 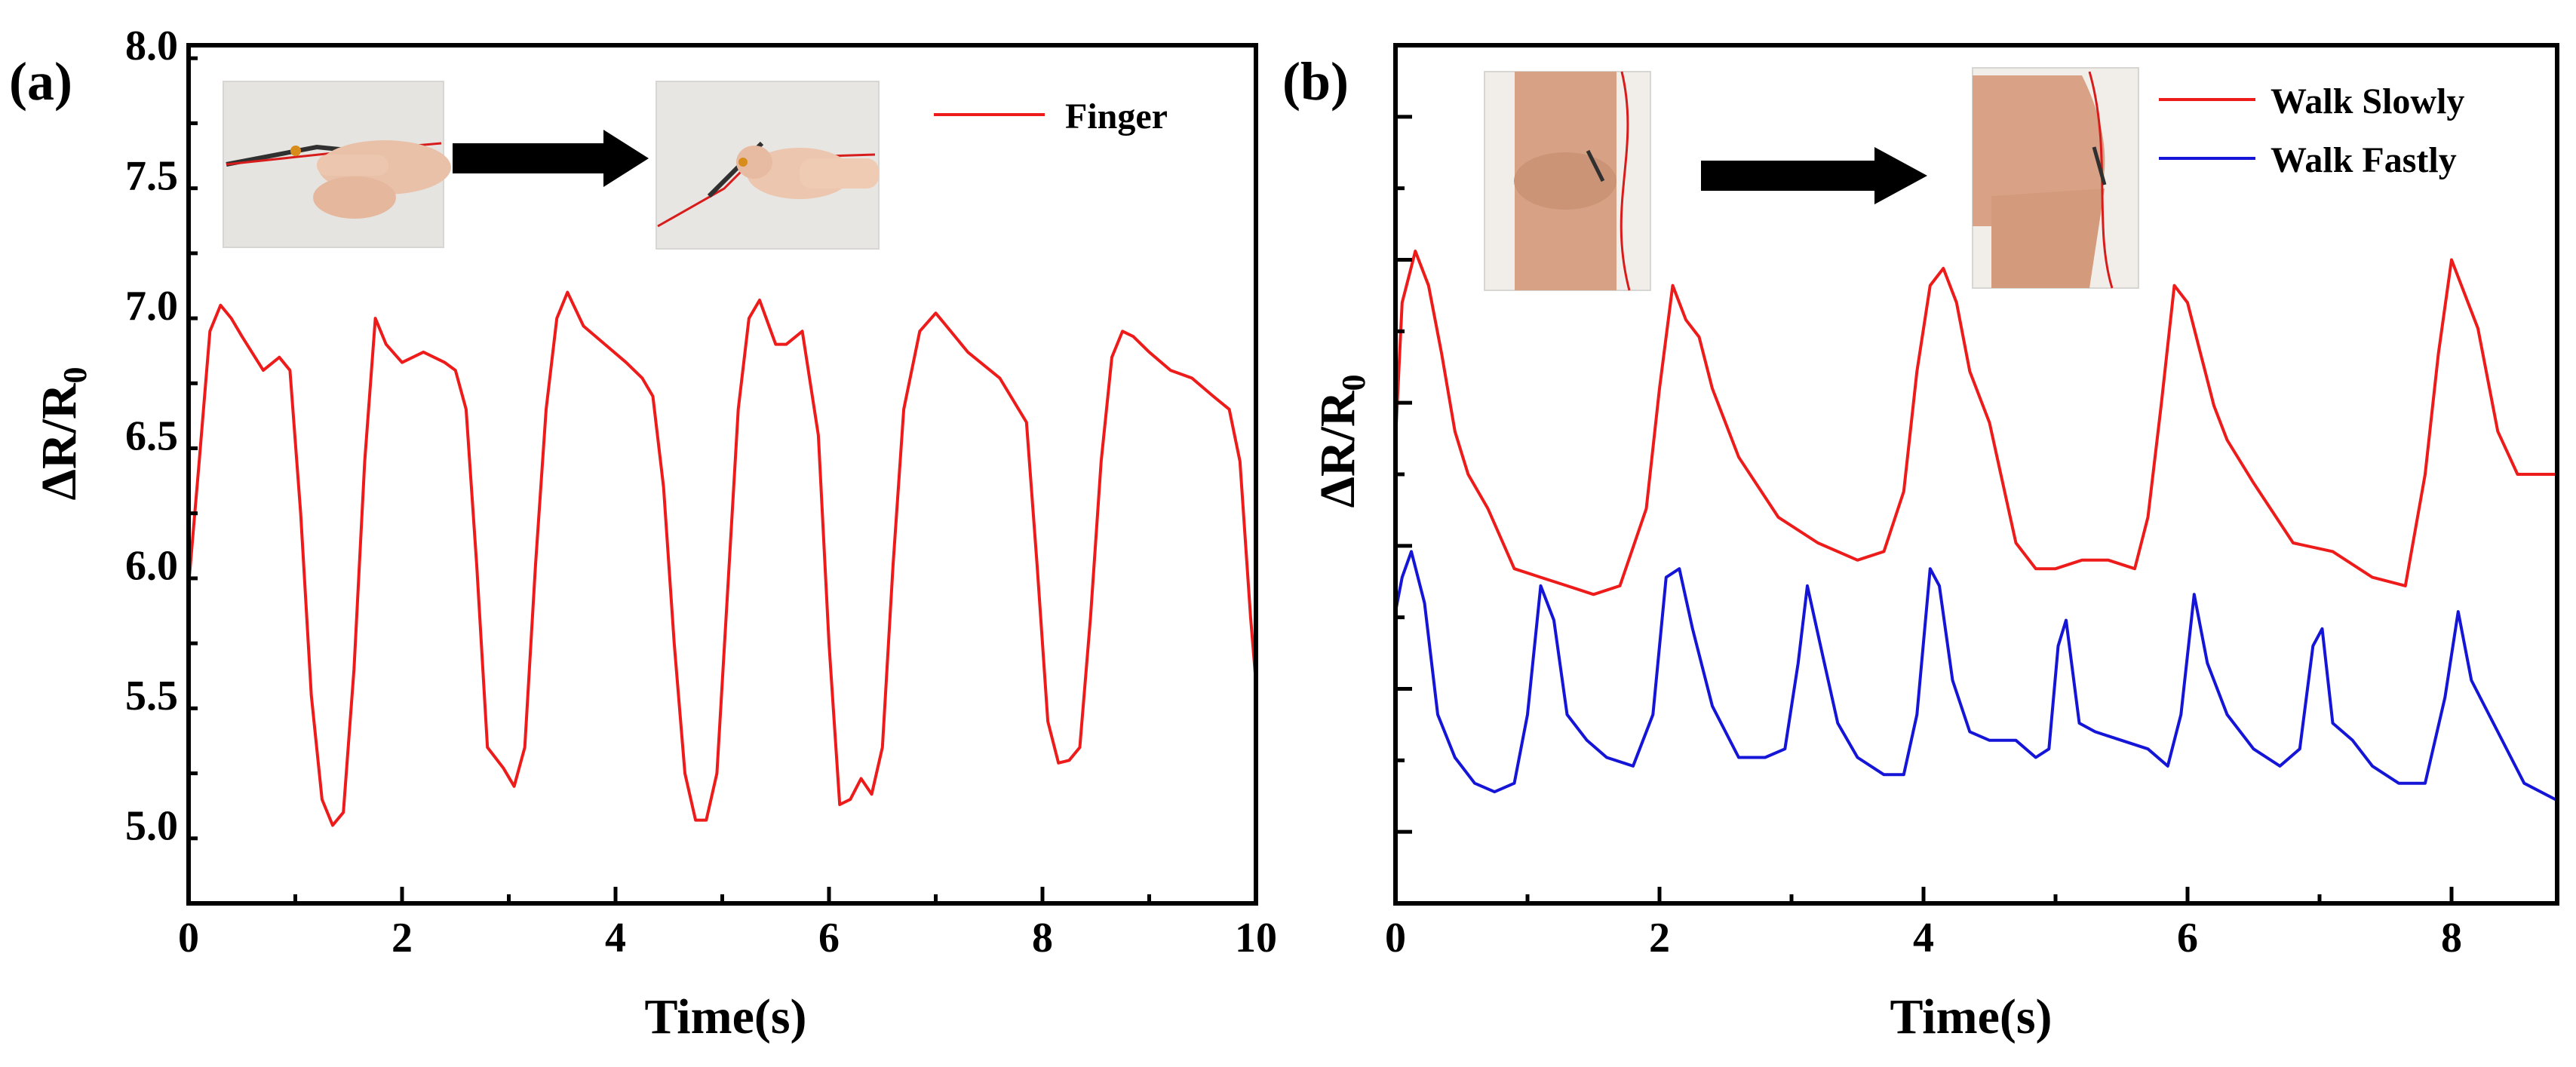 I want to click on knee-straight-photo, so click(x=1567, y=181).